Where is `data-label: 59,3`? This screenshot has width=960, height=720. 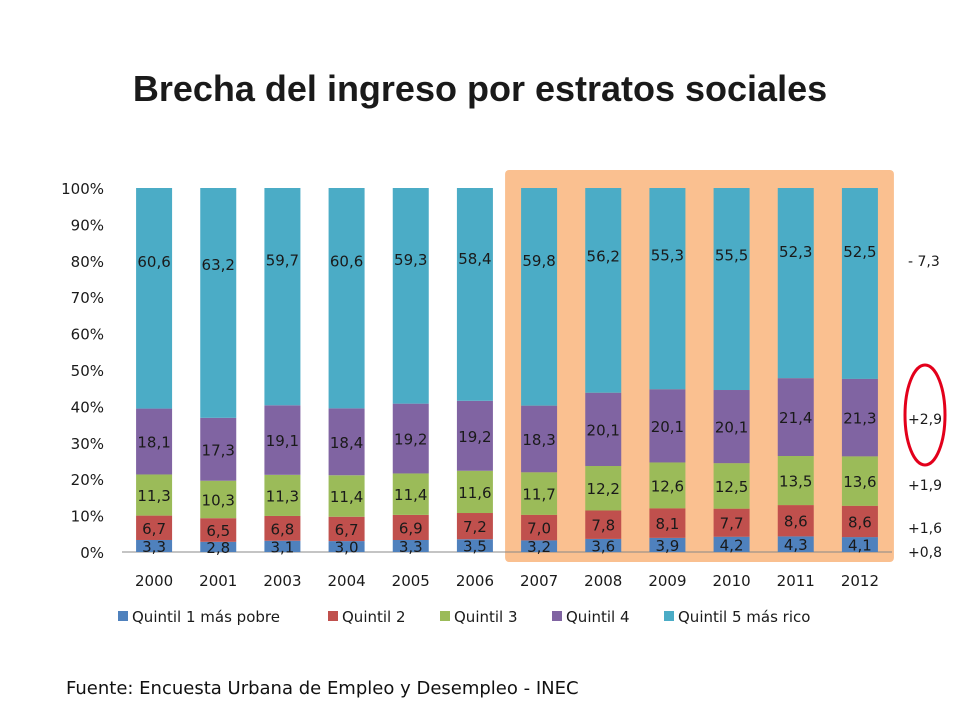
data-label: 59,3 is located at coordinates (410, 260).